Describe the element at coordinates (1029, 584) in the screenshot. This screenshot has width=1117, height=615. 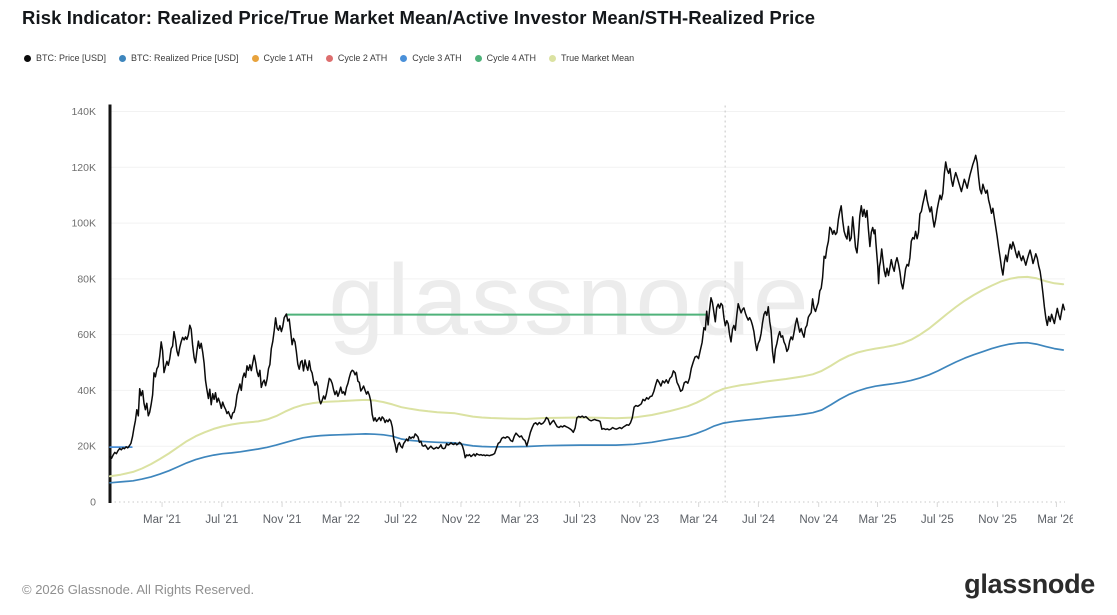
I see `glassnode-logo: glassnode` at that location.